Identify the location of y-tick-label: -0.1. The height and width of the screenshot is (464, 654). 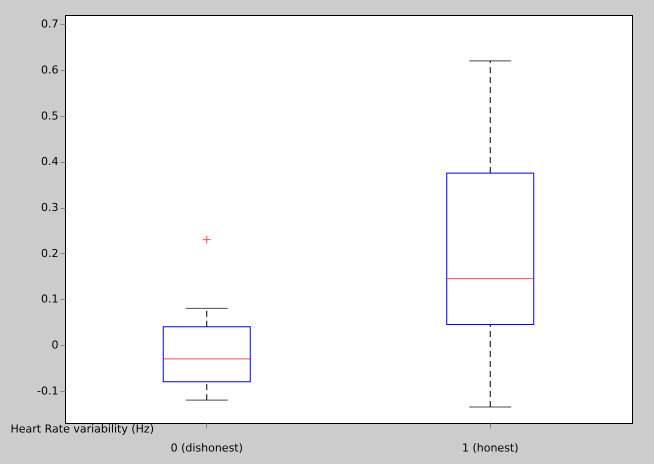
(47, 391).